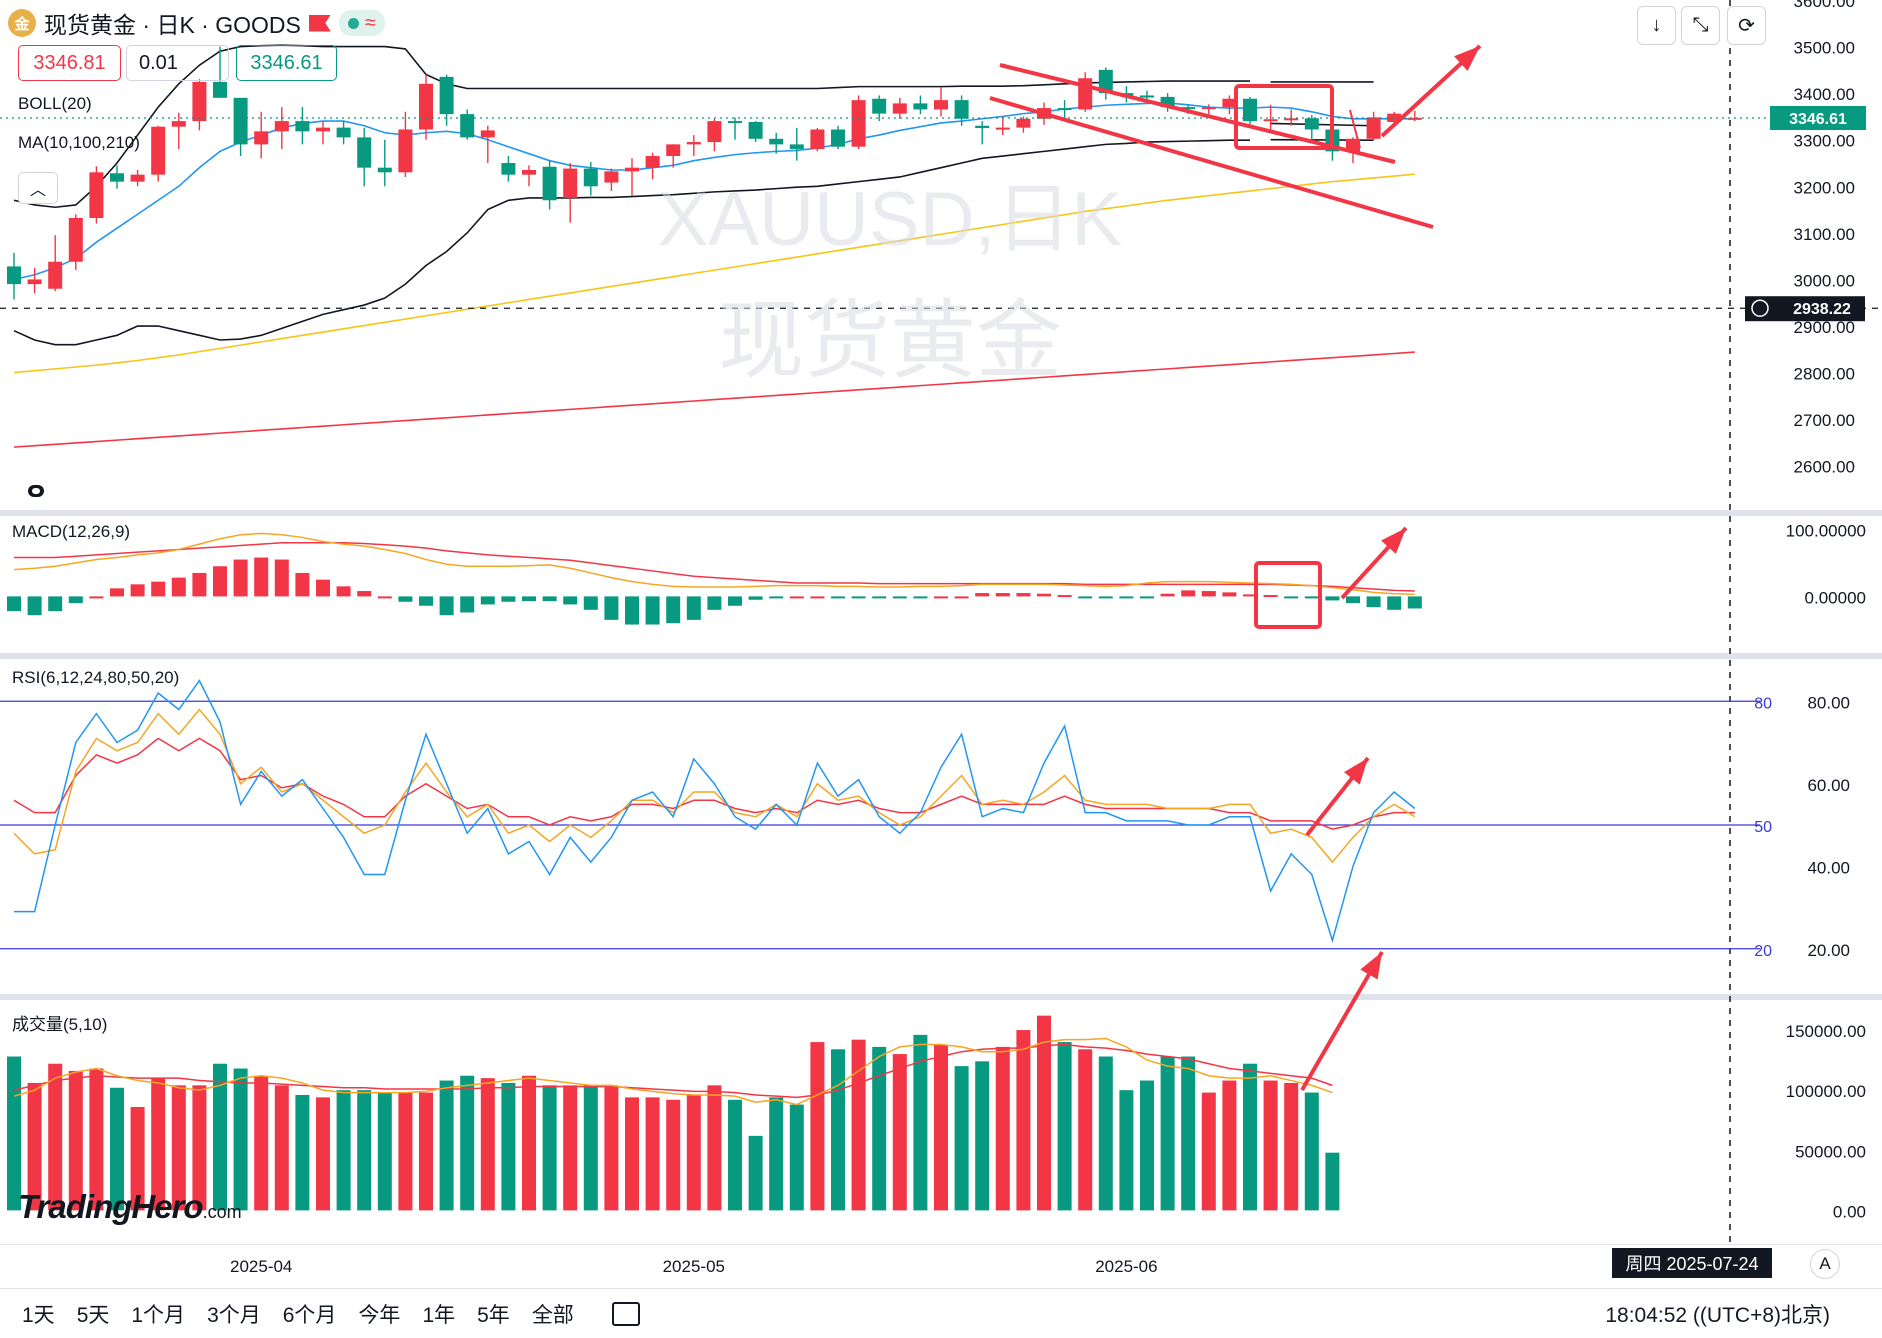 Image resolution: width=1882 pixels, height=1338 pixels. Describe the element at coordinates (493, 1314) in the screenshot. I see `range-5y: 5年` at that location.